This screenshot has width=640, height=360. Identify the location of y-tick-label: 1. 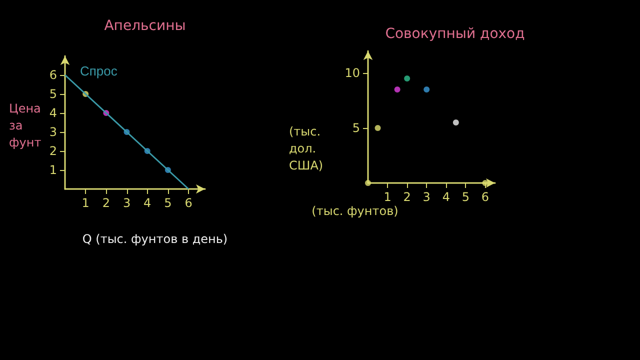
(53, 170).